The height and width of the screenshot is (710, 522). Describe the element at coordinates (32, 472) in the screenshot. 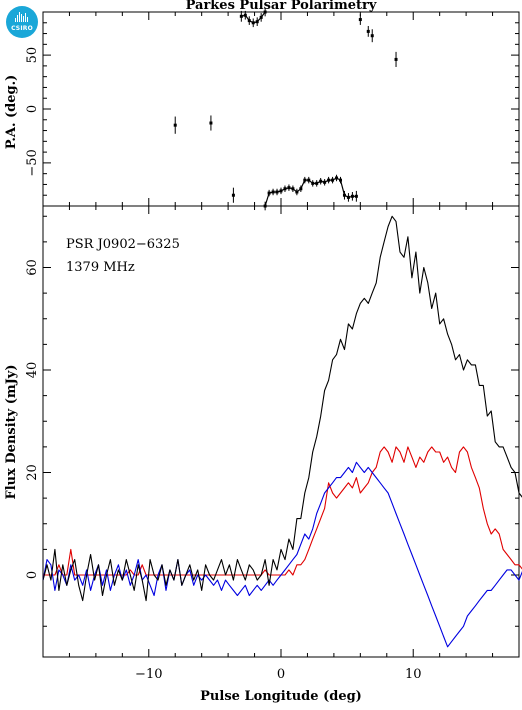

I see `profile-ytick-label: 20` at that location.